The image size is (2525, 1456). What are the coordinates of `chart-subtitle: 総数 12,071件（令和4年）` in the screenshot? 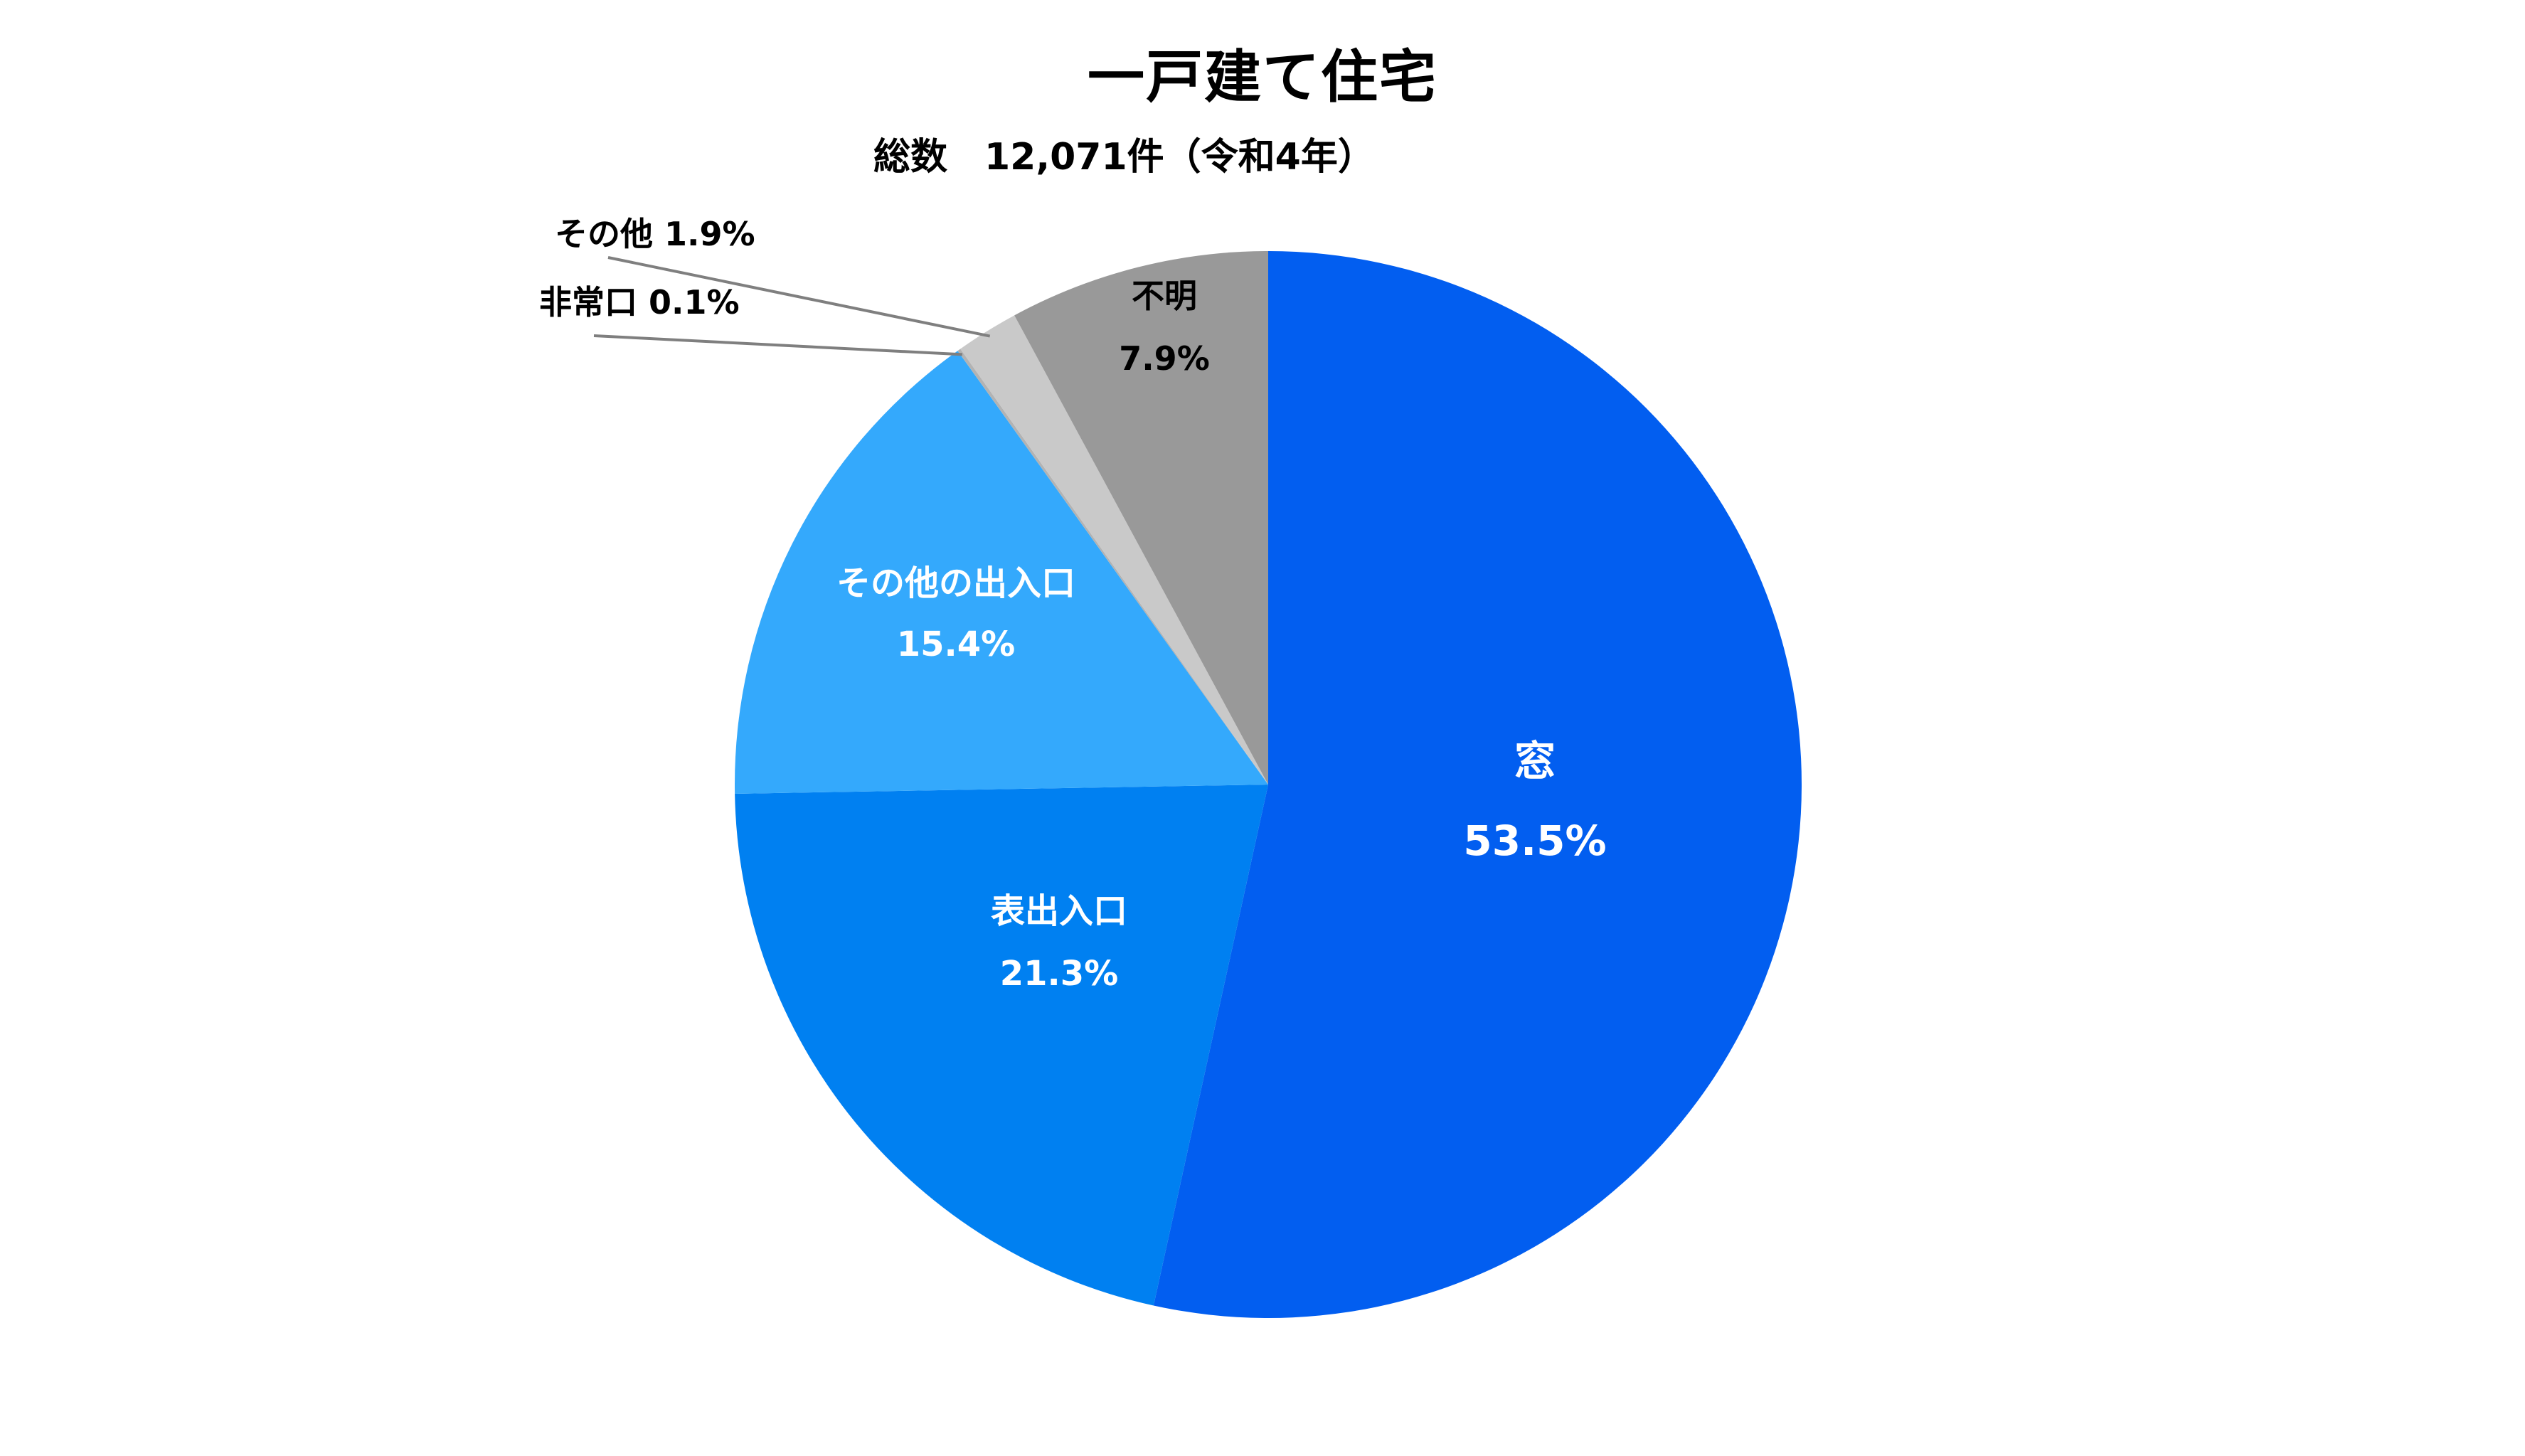 It's located at (1124, 157).